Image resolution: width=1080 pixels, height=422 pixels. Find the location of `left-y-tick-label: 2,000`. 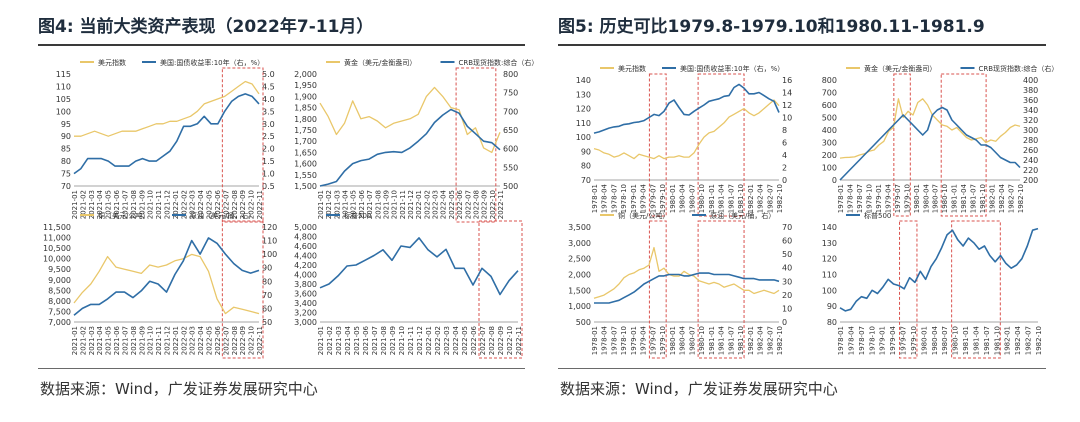

left-y-tick-label: 2,000 is located at coordinates (579, 275).